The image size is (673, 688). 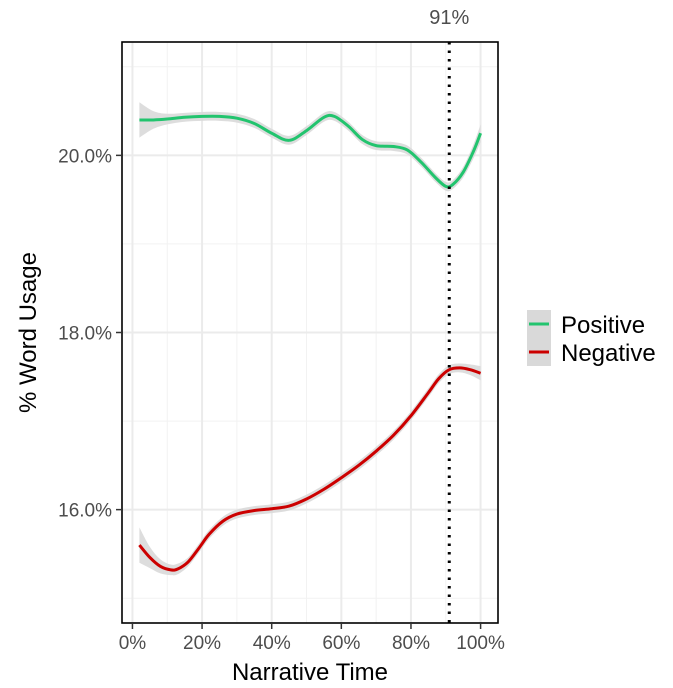 I want to click on positive-legend-label: Positive, so click(x=603, y=325).